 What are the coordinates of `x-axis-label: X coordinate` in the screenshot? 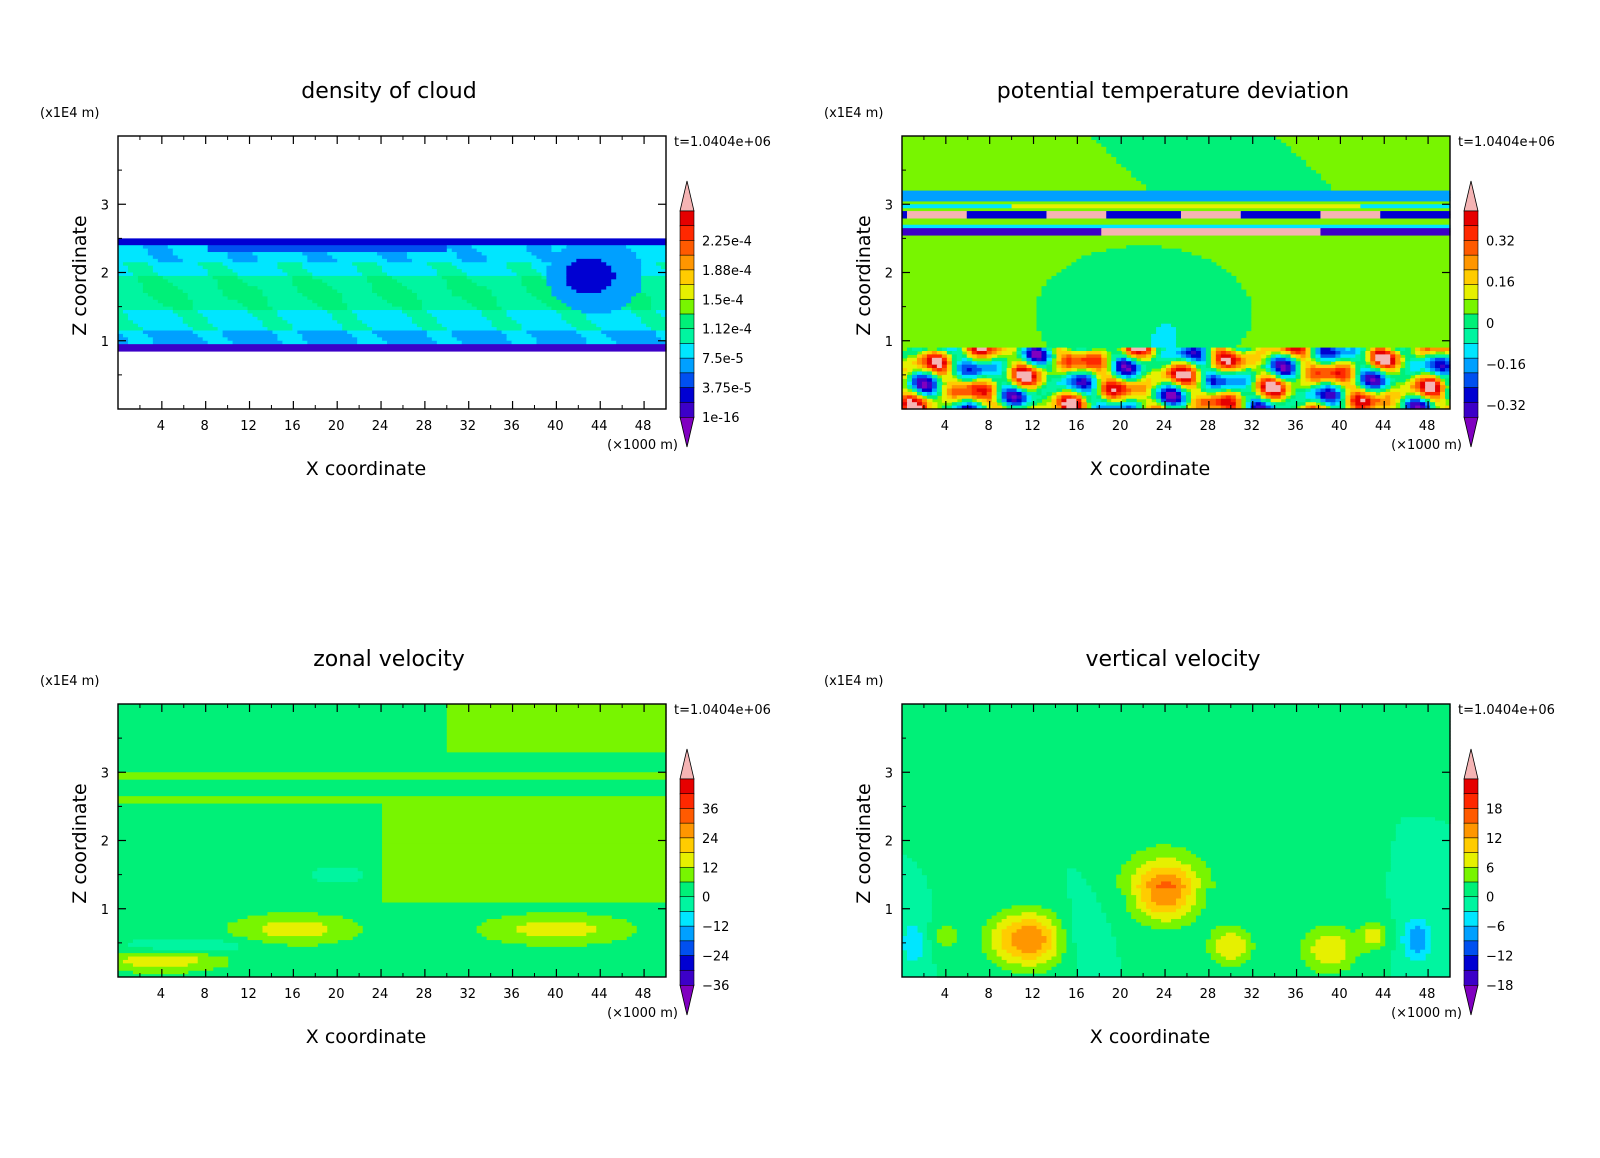 It's located at (1150, 1037).